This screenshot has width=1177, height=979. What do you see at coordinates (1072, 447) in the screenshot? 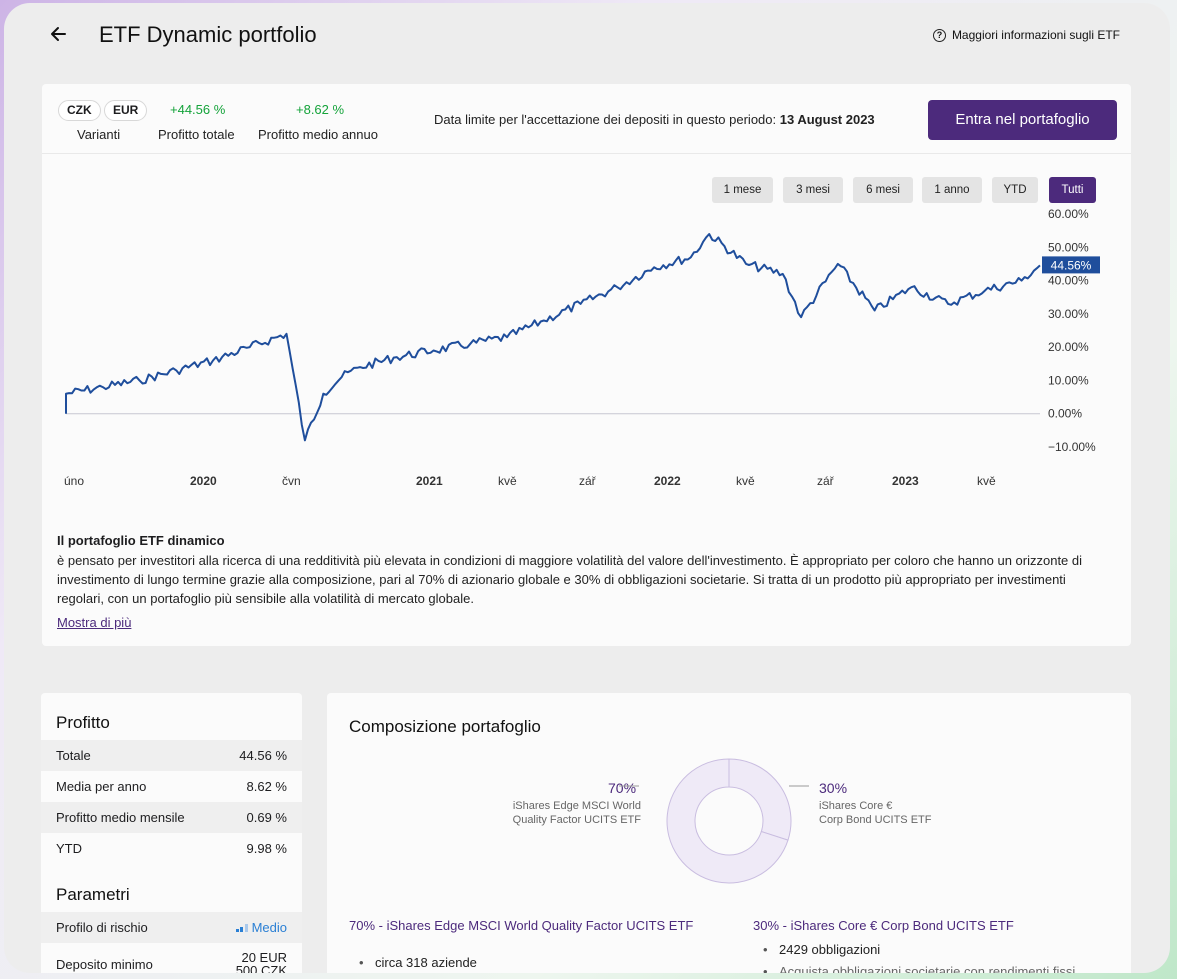
I see `y-tick-label: −10.00%` at bounding box center [1072, 447].